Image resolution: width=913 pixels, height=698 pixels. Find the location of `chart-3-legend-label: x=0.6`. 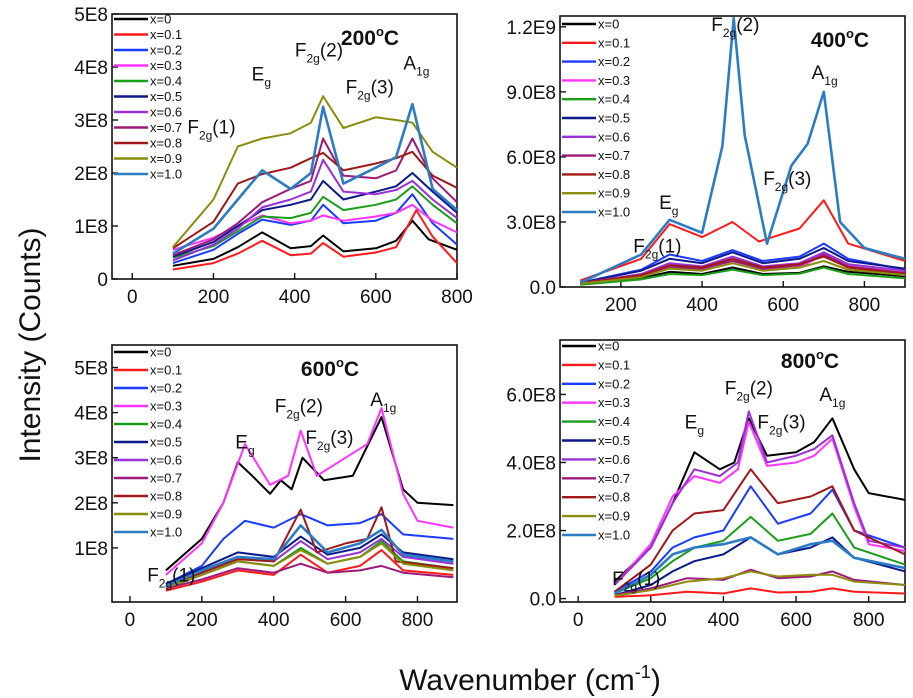

chart-3-legend-label: x=0.6 is located at coordinates (614, 459).